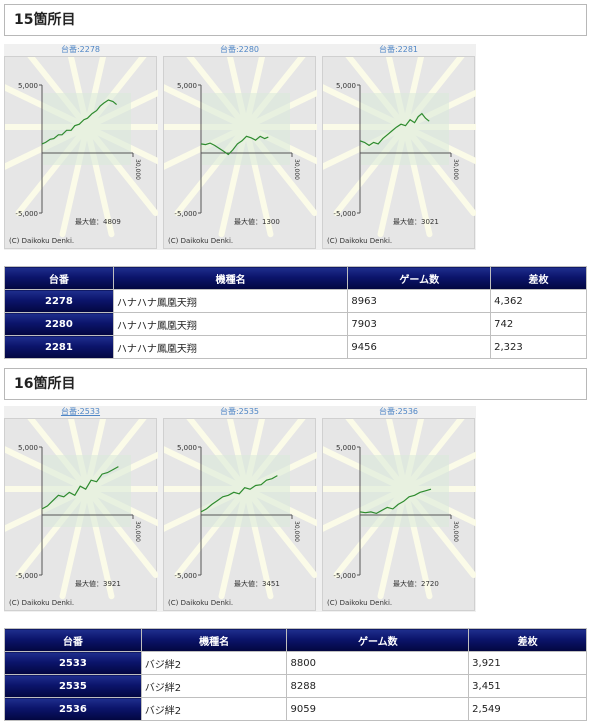 Image resolution: width=592 pixels, height=726 pixels. I want to click on max-value-label: 最大値：3021, so click(416, 221).